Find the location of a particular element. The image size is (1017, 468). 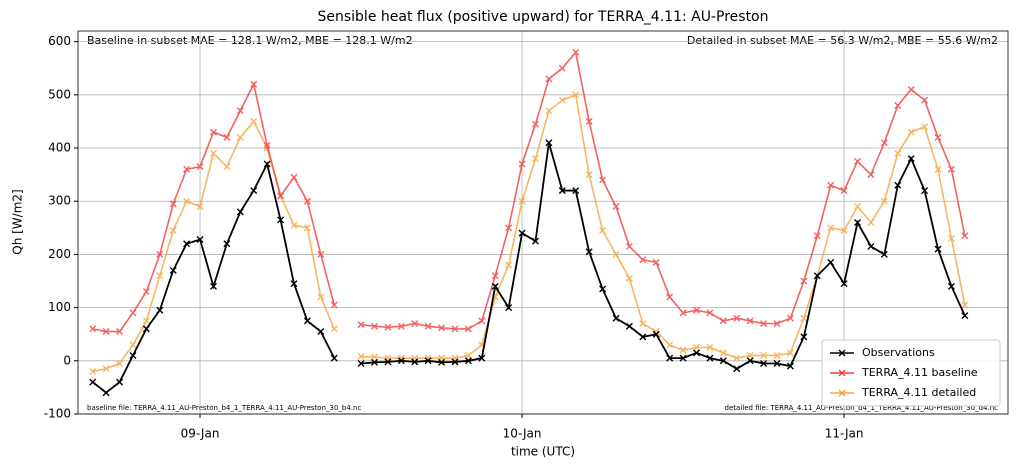

y-axis-label: Qh [W/m2] is located at coordinates (18, 221).